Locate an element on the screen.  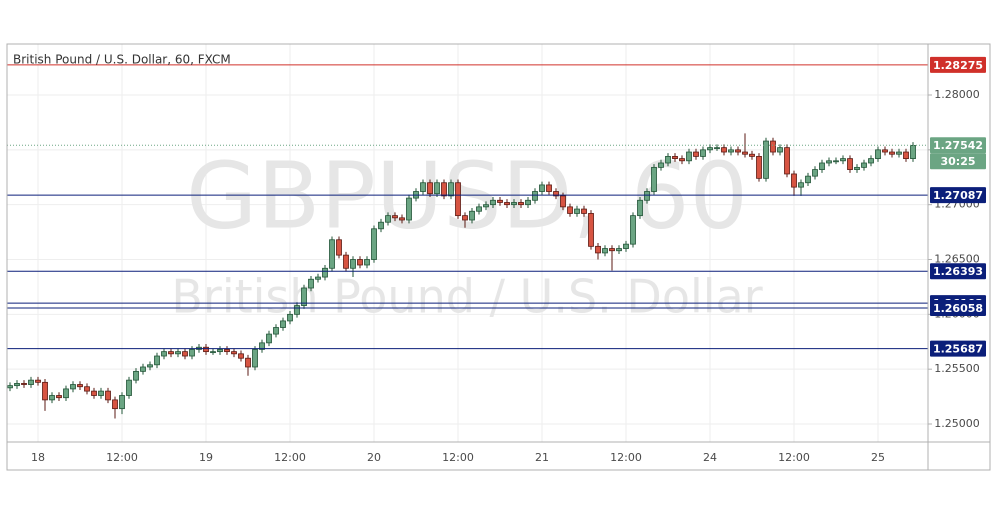
level-label: 1.27087 is located at coordinates (958, 195).